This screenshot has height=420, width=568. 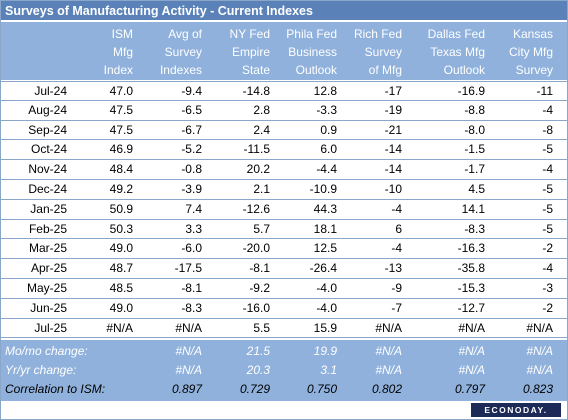 I want to click on cell-kansas-city-mfg-survey: -8, so click(x=547, y=129).